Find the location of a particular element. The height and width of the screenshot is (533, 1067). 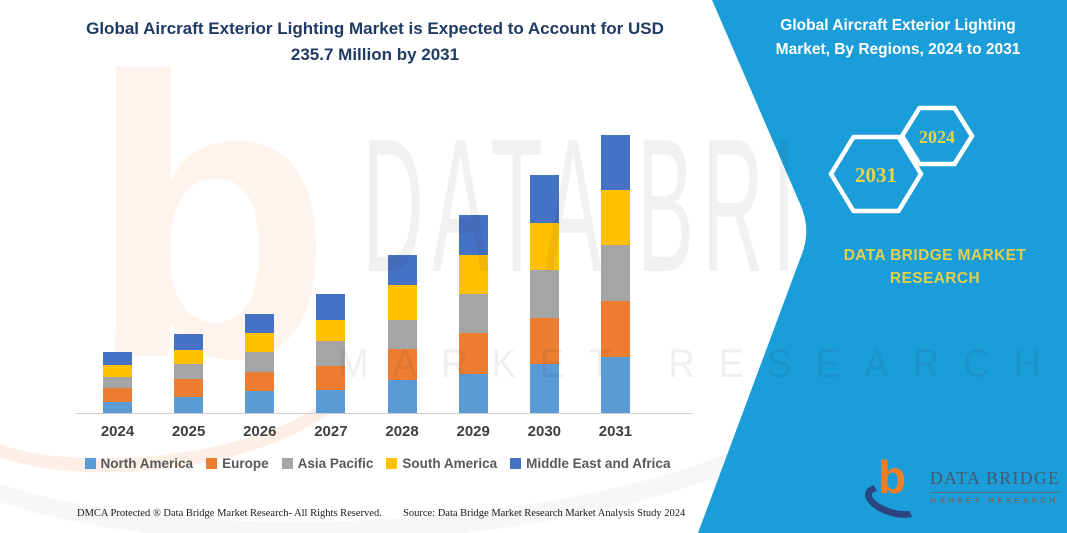

bar-segment-europe-2027 is located at coordinates (331, 377).